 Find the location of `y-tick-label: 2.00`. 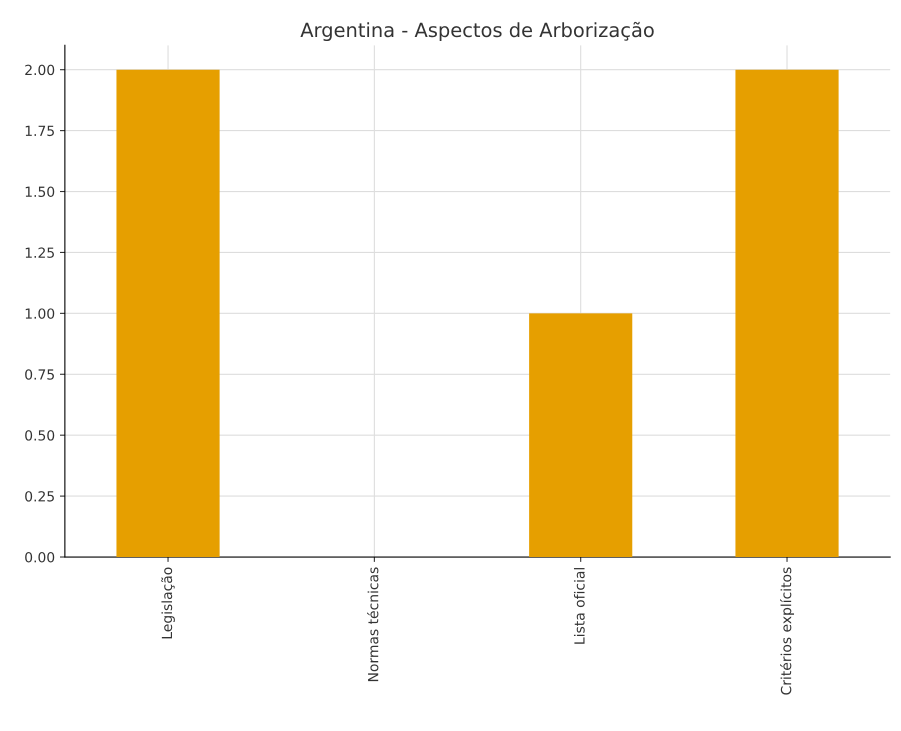

y-tick-label: 2.00 is located at coordinates (39, 70).